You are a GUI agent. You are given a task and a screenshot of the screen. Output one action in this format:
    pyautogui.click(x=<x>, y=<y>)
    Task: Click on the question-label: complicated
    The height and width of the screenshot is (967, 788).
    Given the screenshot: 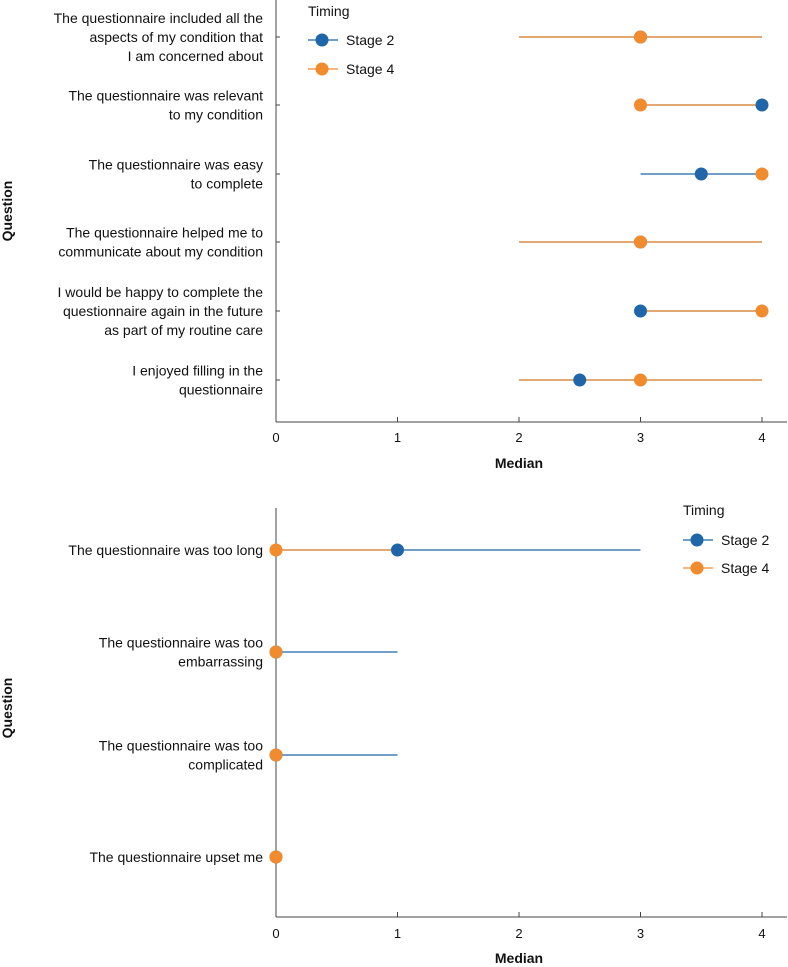 What is the action you would take?
    pyautogui.click(x=225, y=765)
    